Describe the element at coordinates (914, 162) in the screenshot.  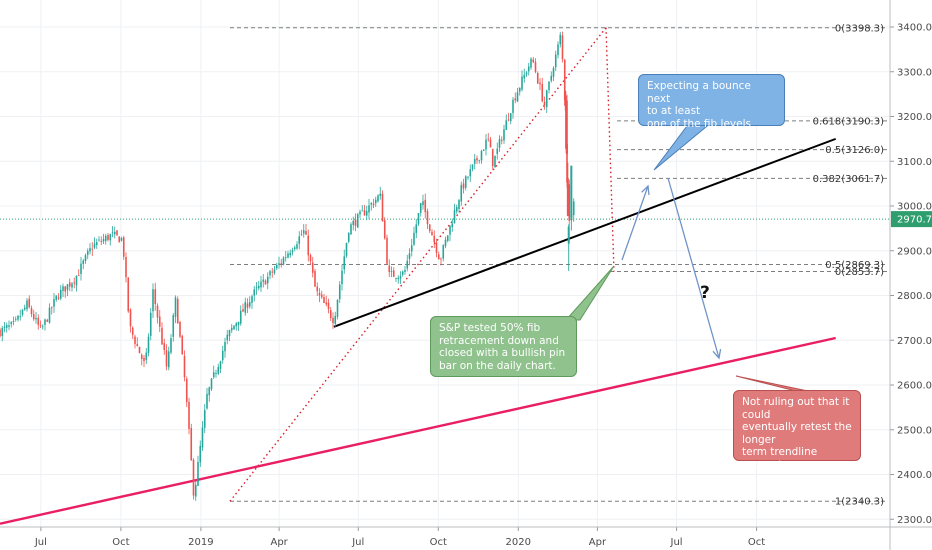
I see `y-tick-label: 3100.0` at that location.